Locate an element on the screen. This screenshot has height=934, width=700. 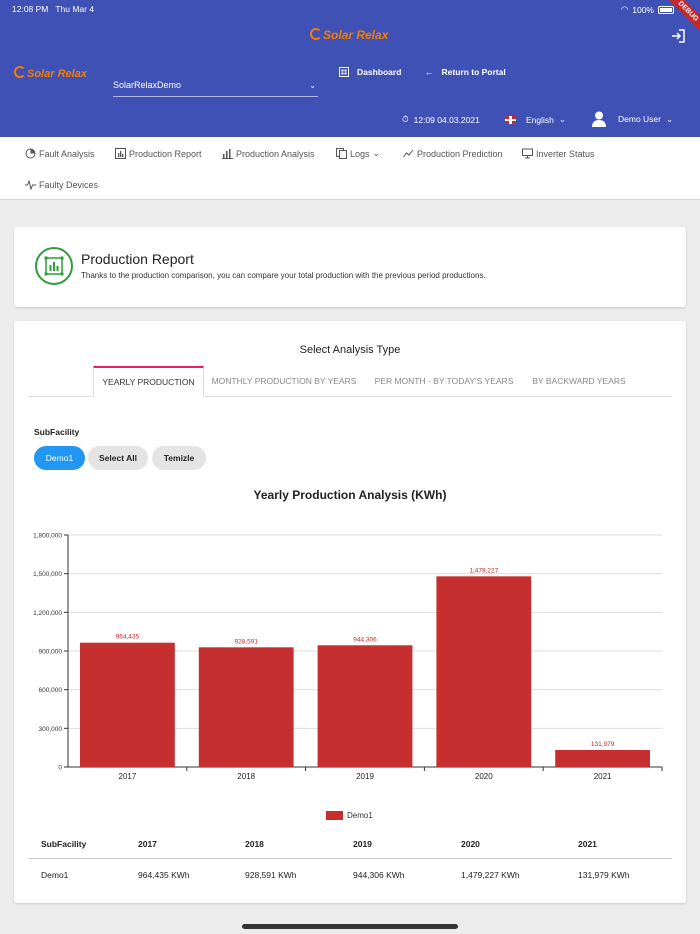
table-cell: 928,591 KWh is located at coordinates (271, 875).